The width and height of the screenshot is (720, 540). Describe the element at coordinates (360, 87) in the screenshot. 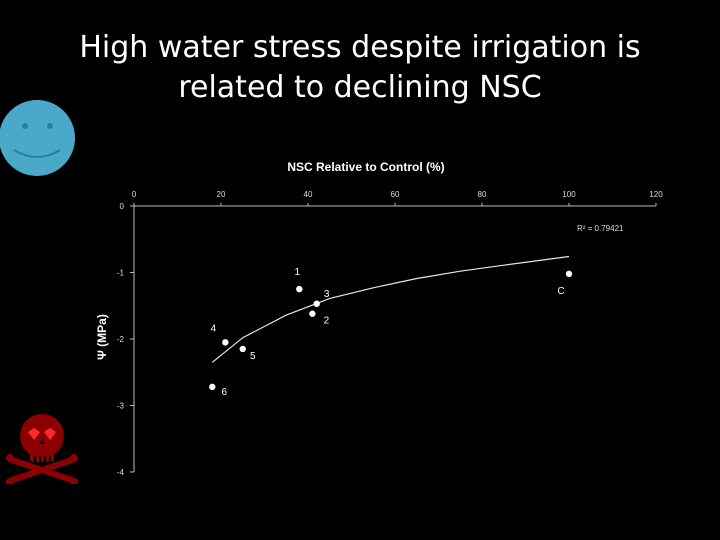

I see `slide-title-line-2: related to declining NSC` at that location.